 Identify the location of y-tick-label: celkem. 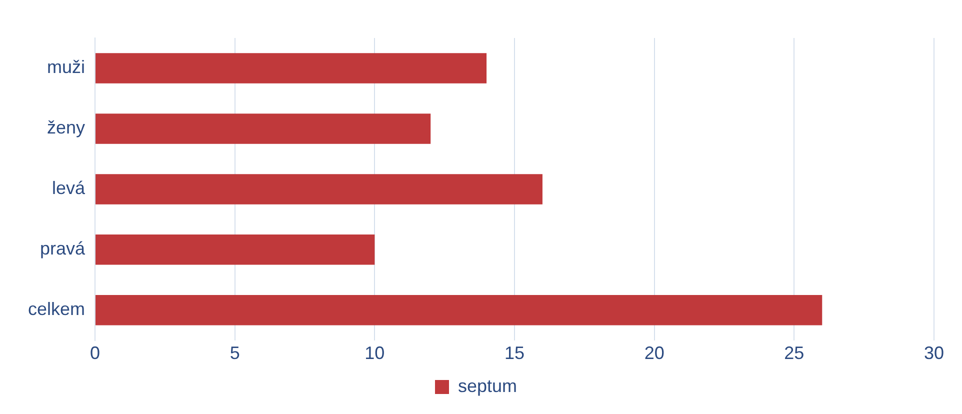
(57, 309).